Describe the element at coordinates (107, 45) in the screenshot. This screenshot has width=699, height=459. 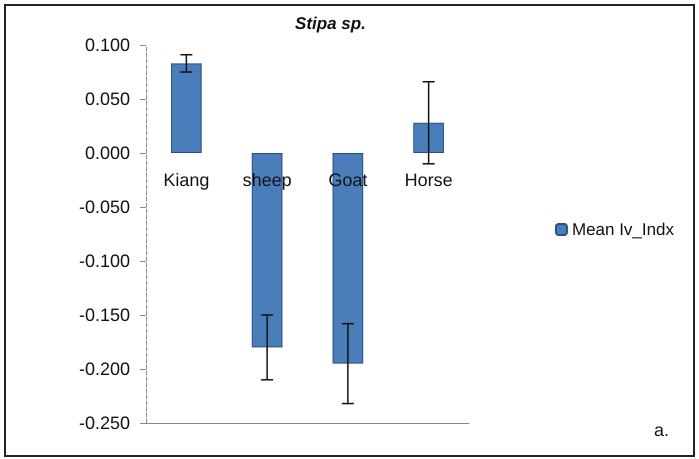
I see `y-tick-label: 0.100` at that location.